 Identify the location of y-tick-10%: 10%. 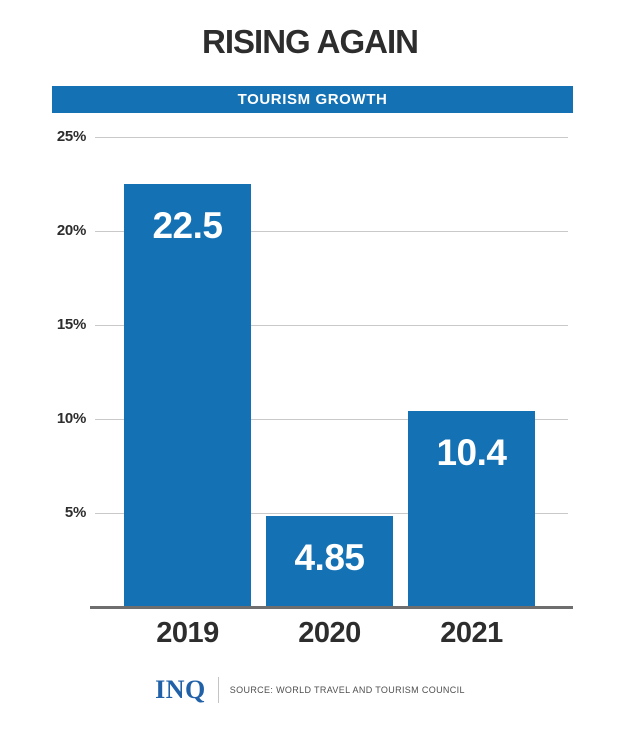
(71, 418).